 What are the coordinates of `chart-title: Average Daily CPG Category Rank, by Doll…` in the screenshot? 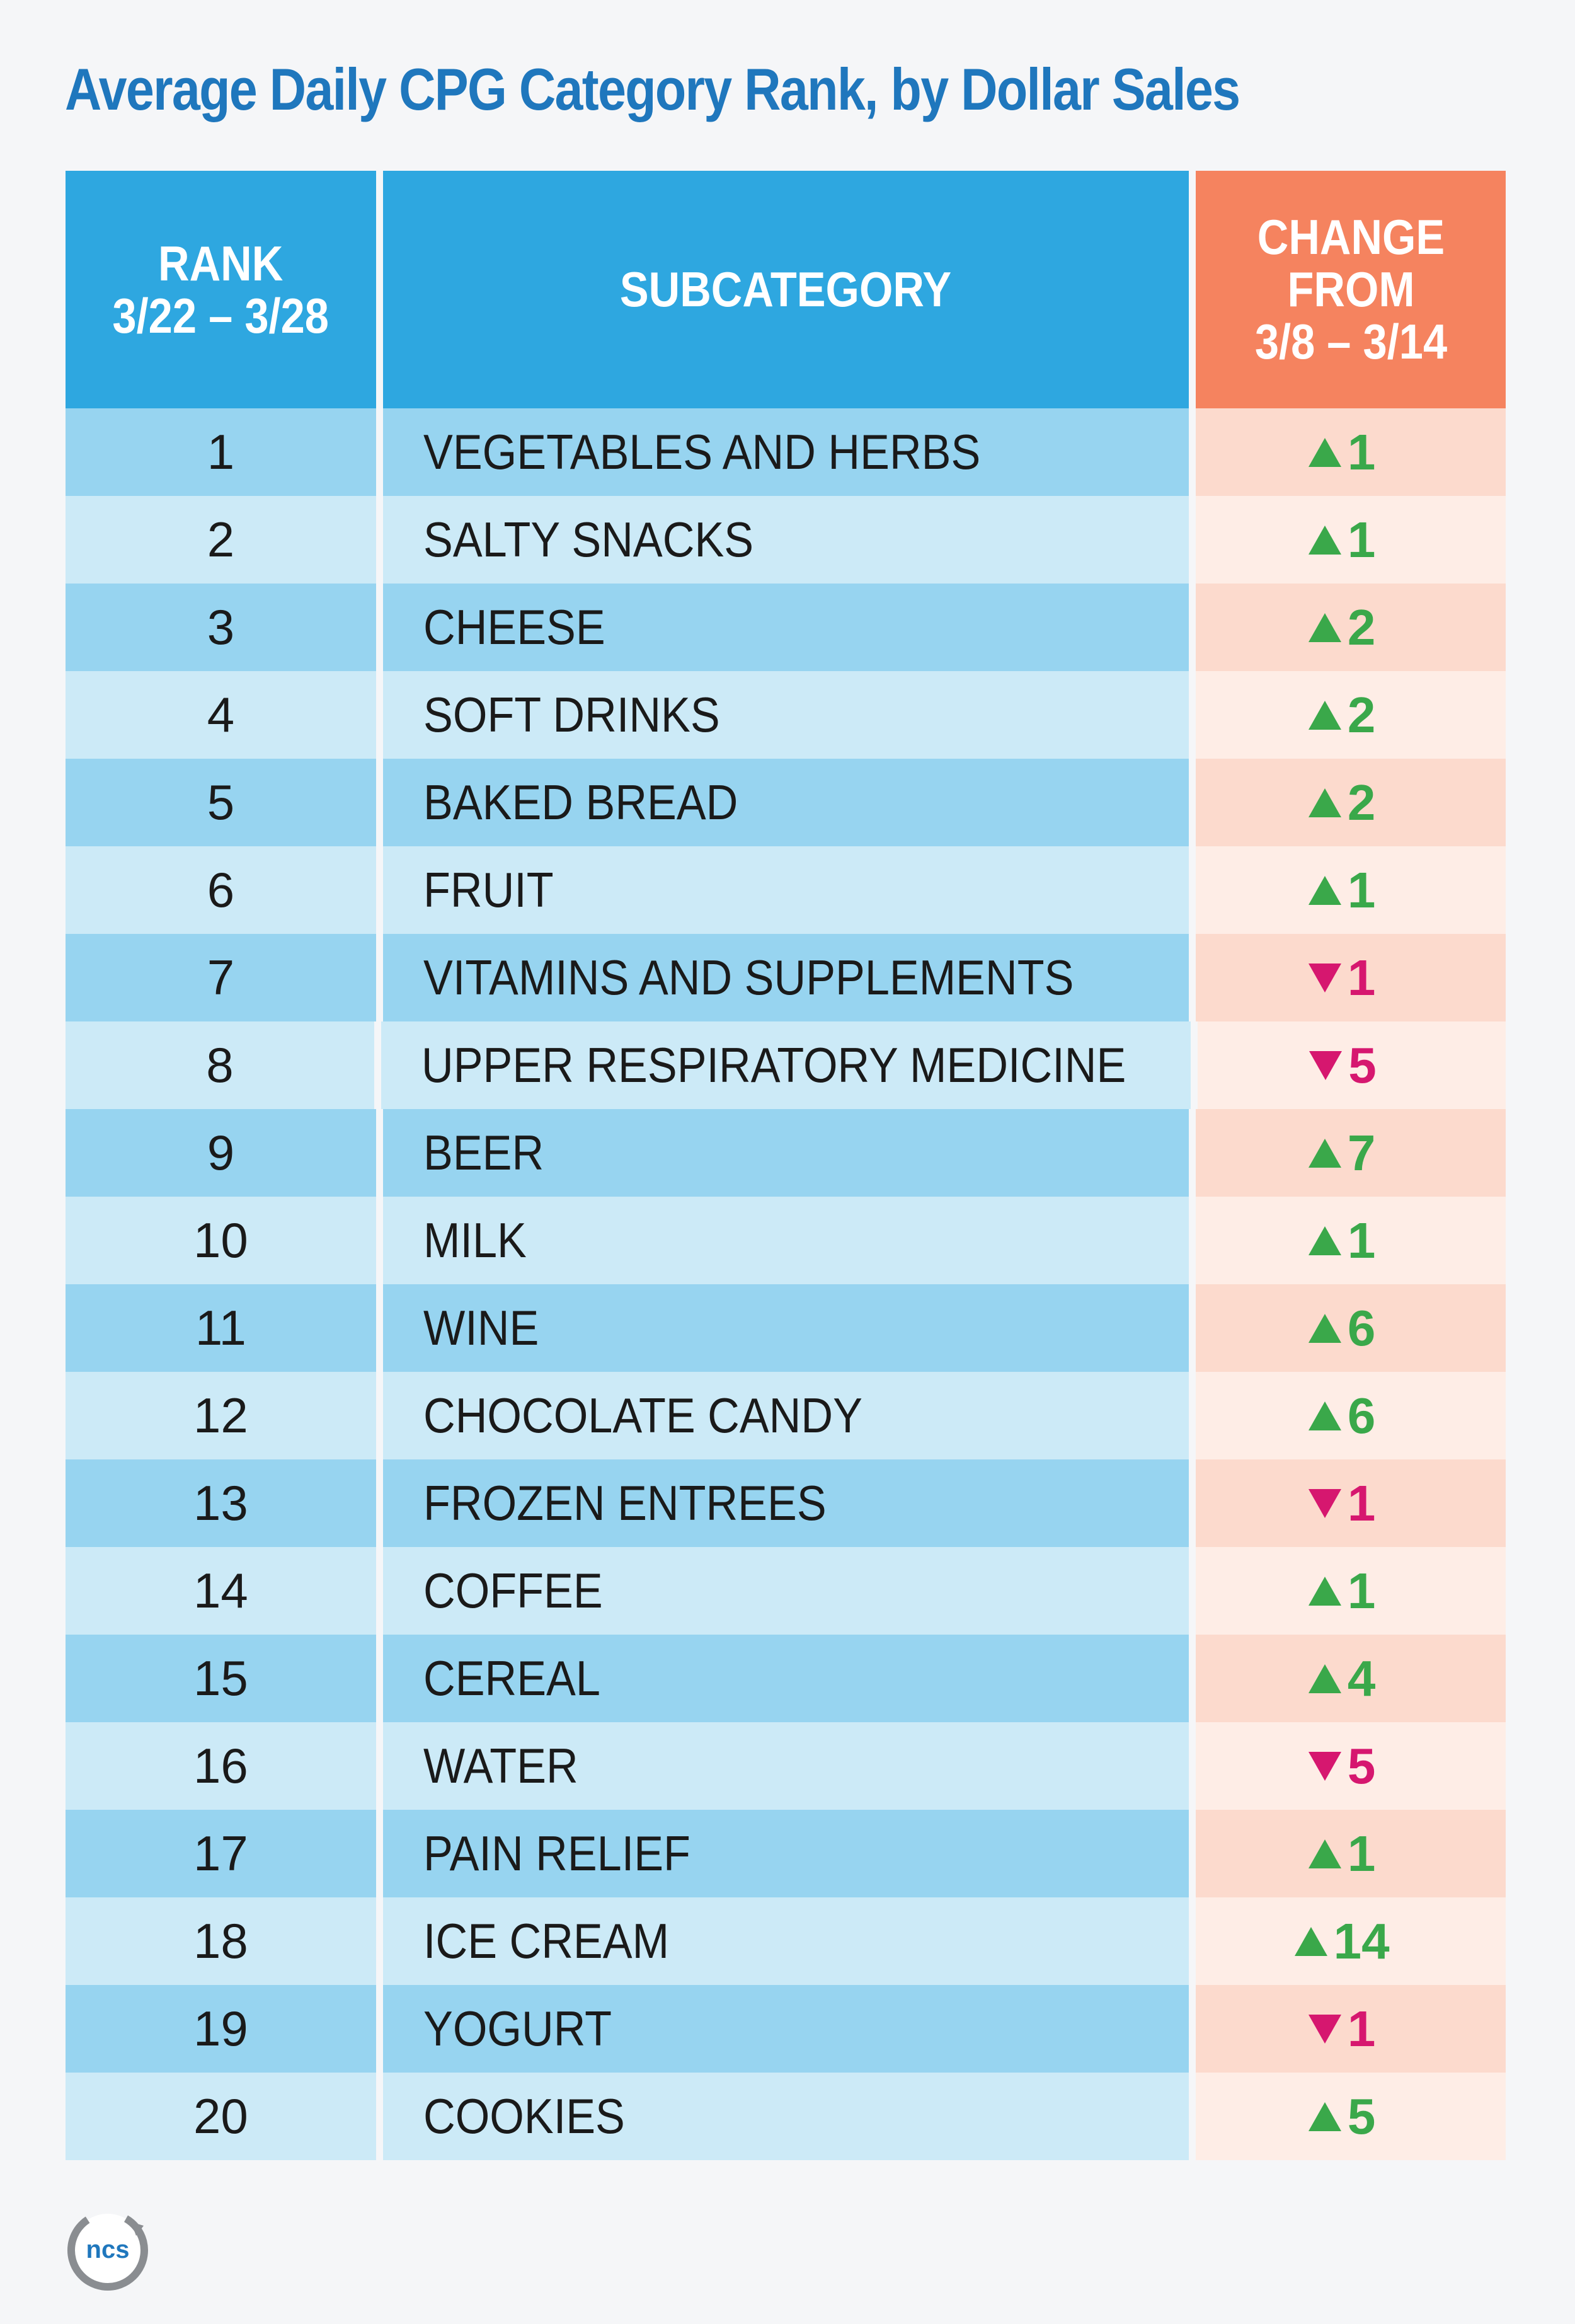 It's located at (652, 89).